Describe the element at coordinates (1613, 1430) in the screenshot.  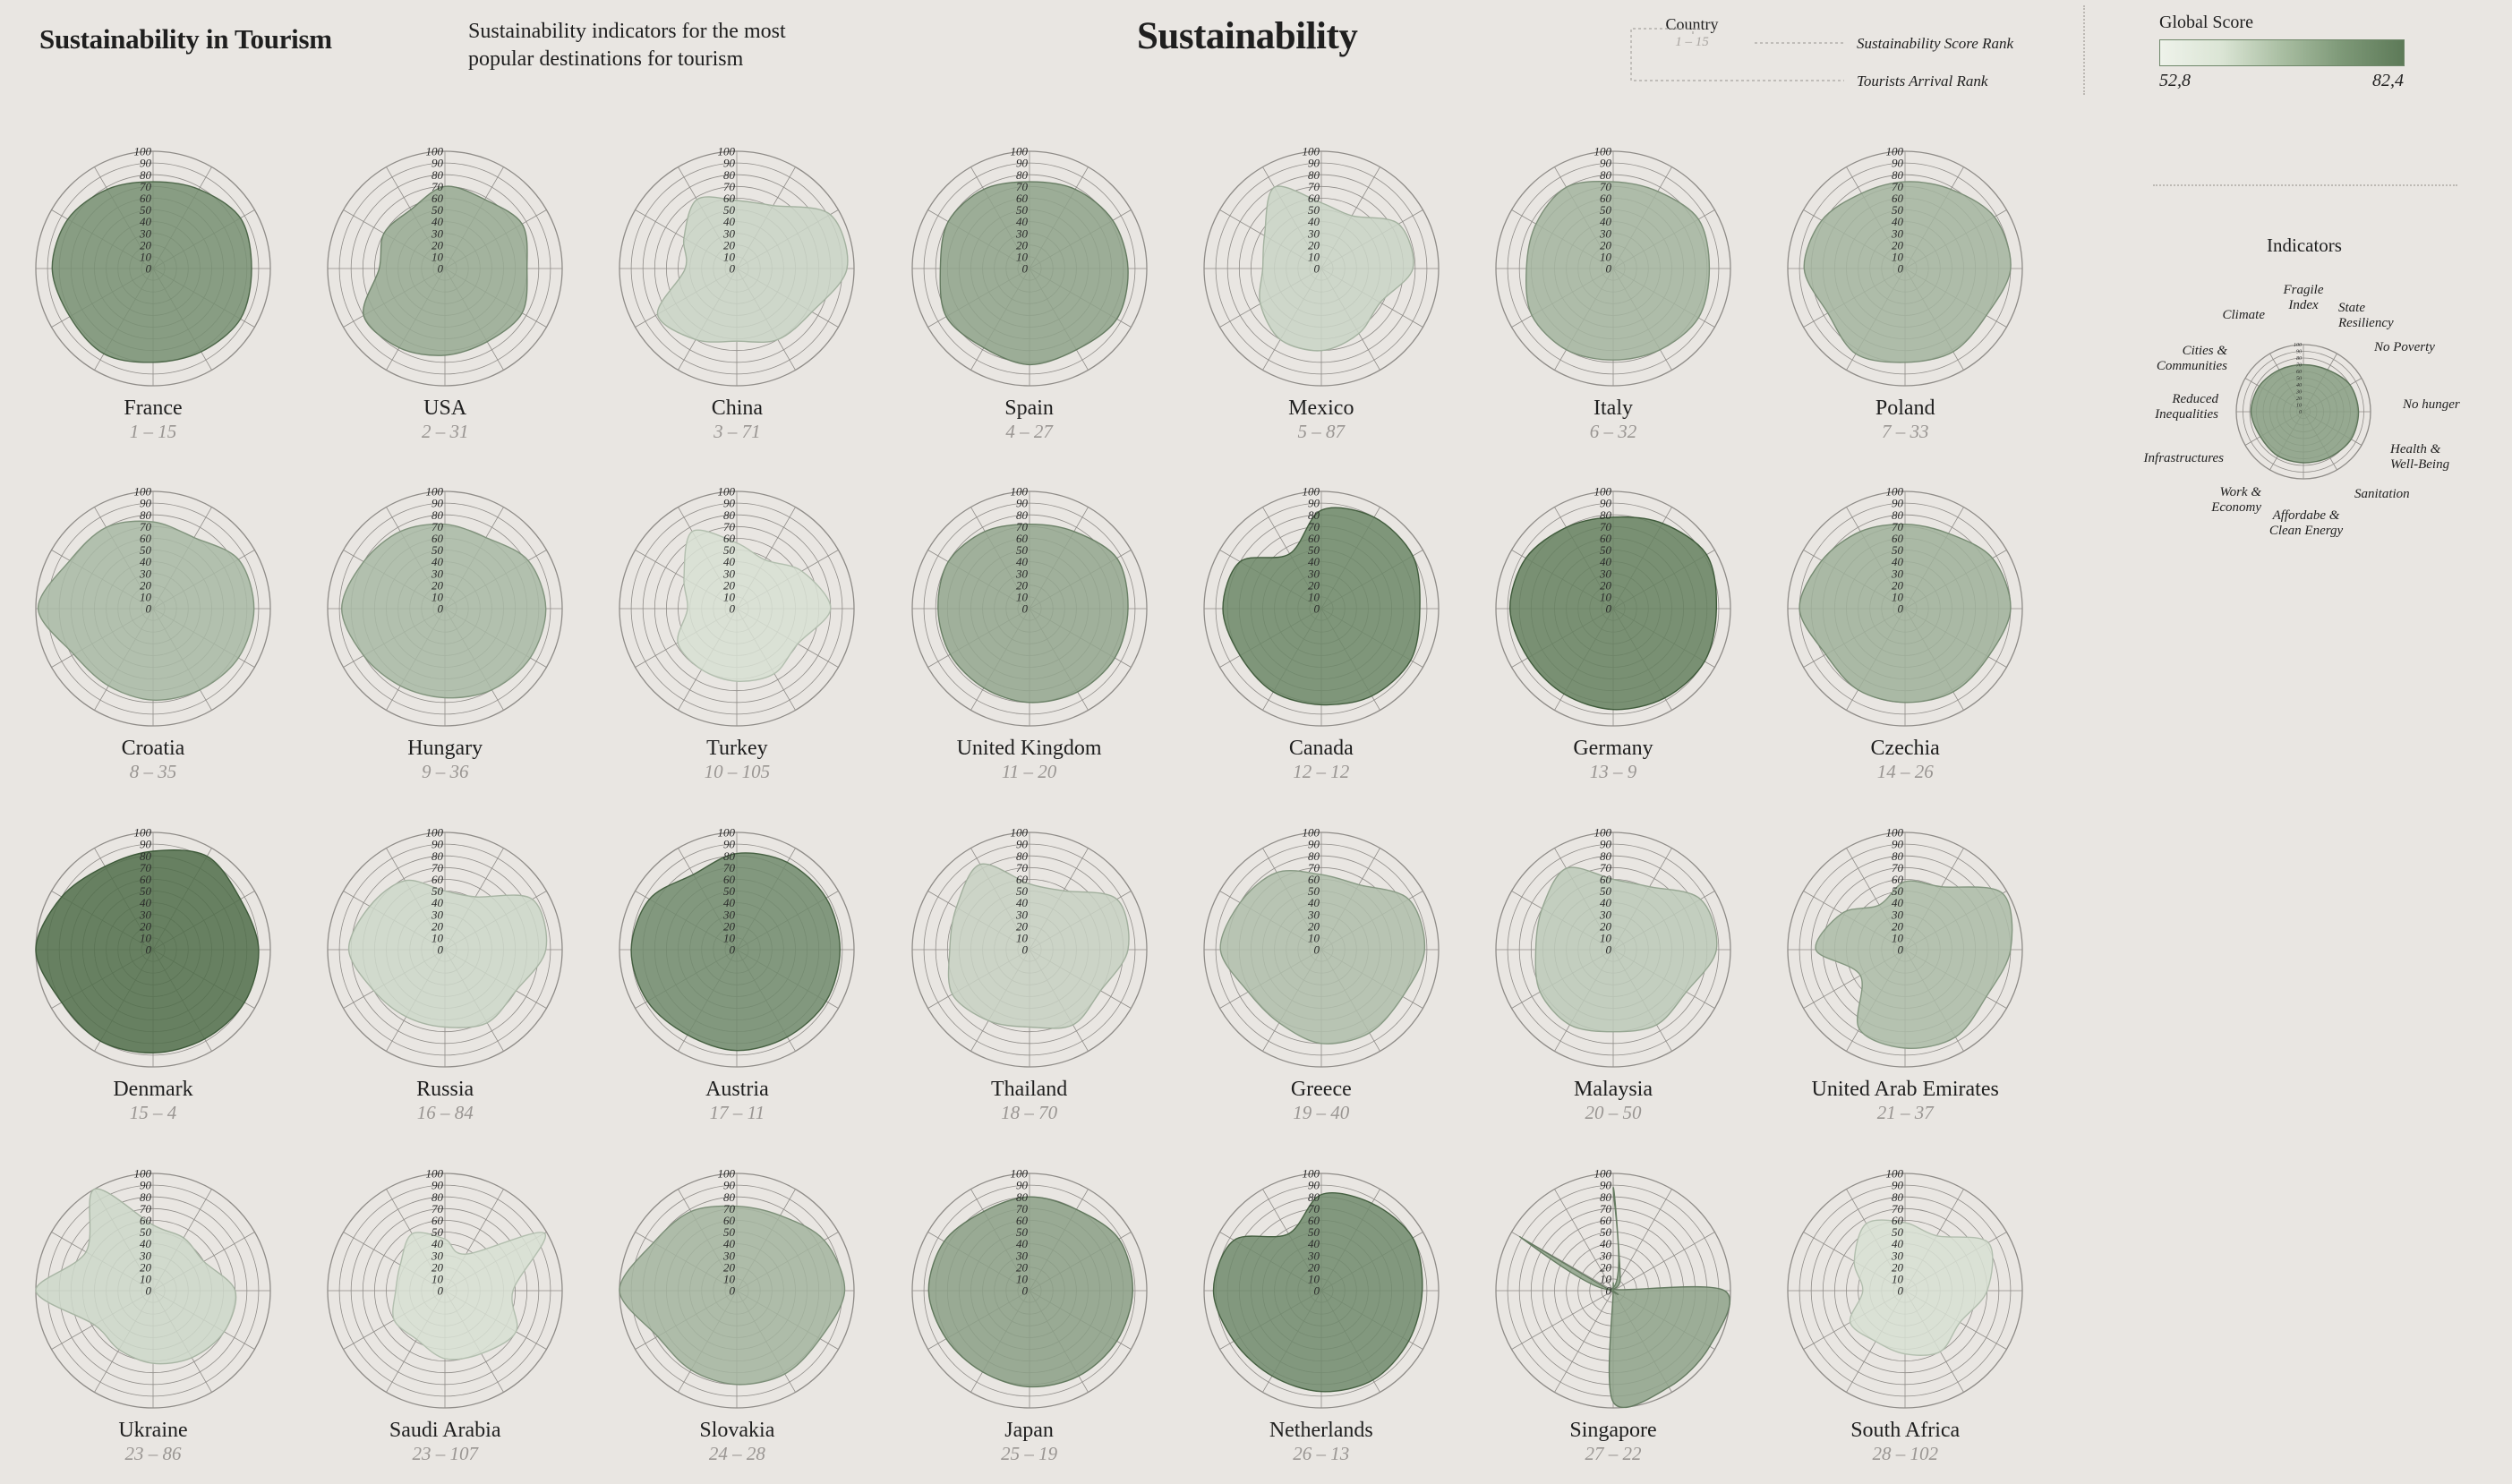
I see `country-name-singapore: Singapore` at that location.